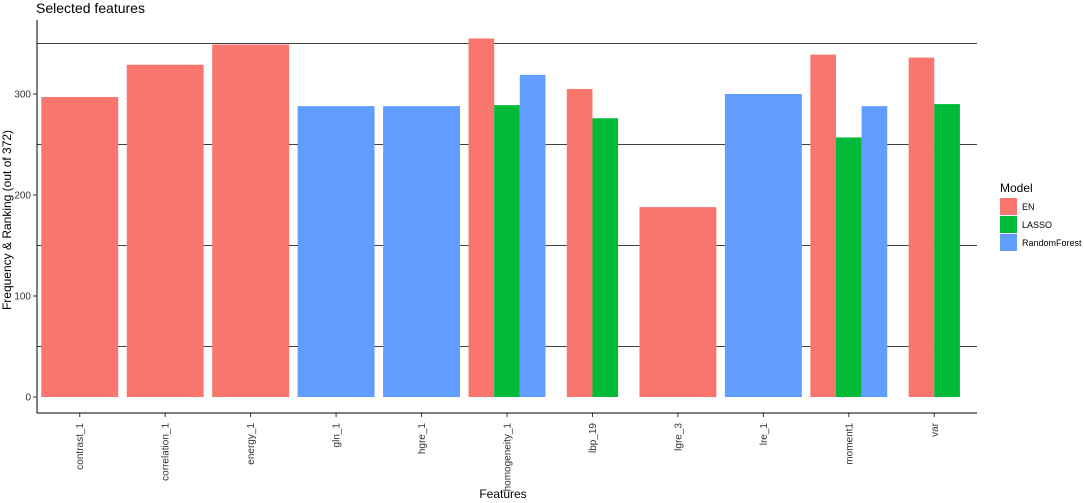  Describe the element at coordinates (165, 231) in the screenshot. I see `bar-correlation_1-EN` at that location.